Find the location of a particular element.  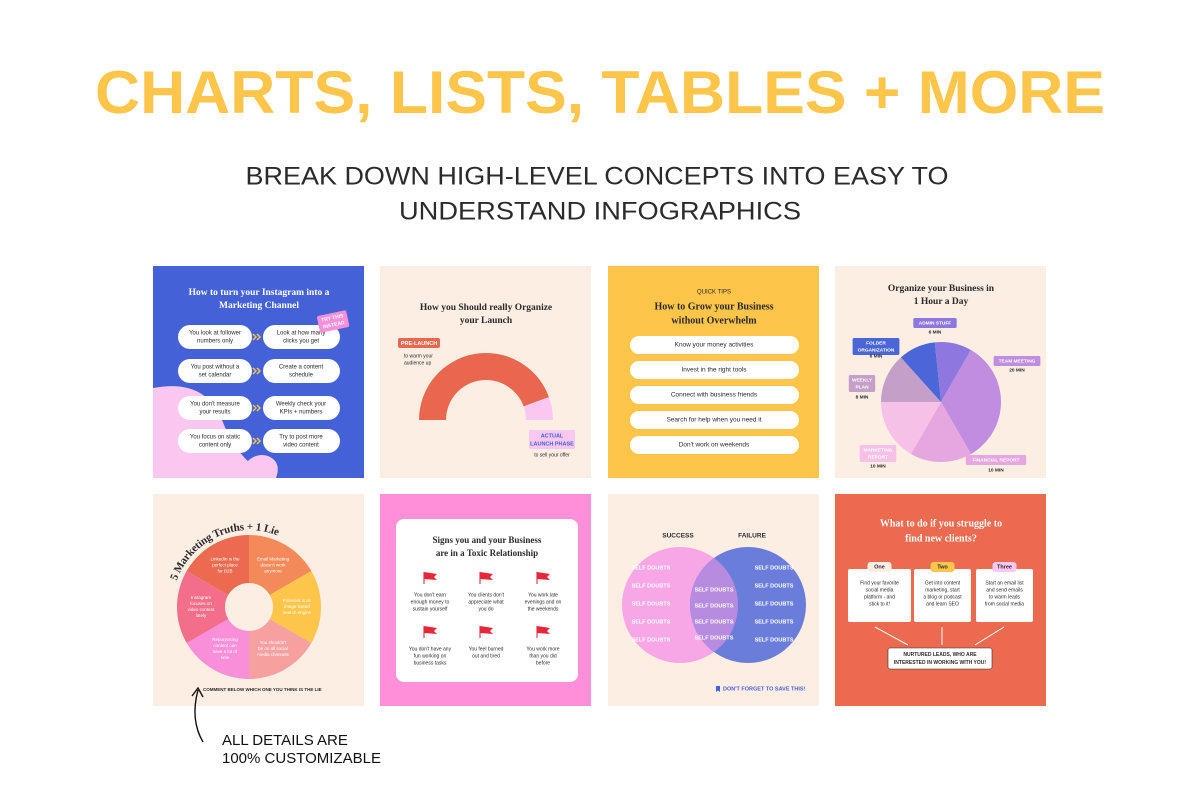

slice-label: MARKETING is located at coordinates (877, 450).